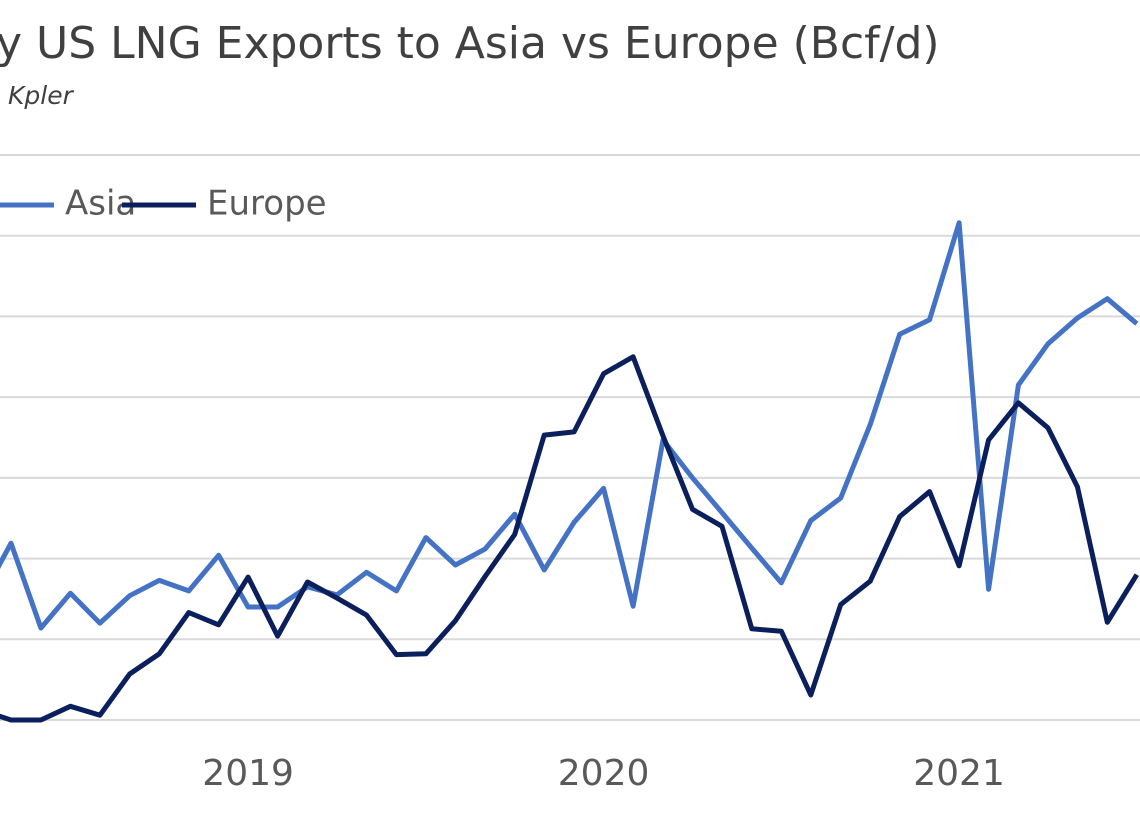 The width and height of the screenshot is (1140, 815). What do you see at coordinates (267, 204) in the screenshot?
I see `legend-label: Europe` at bounding box center [267, 204].